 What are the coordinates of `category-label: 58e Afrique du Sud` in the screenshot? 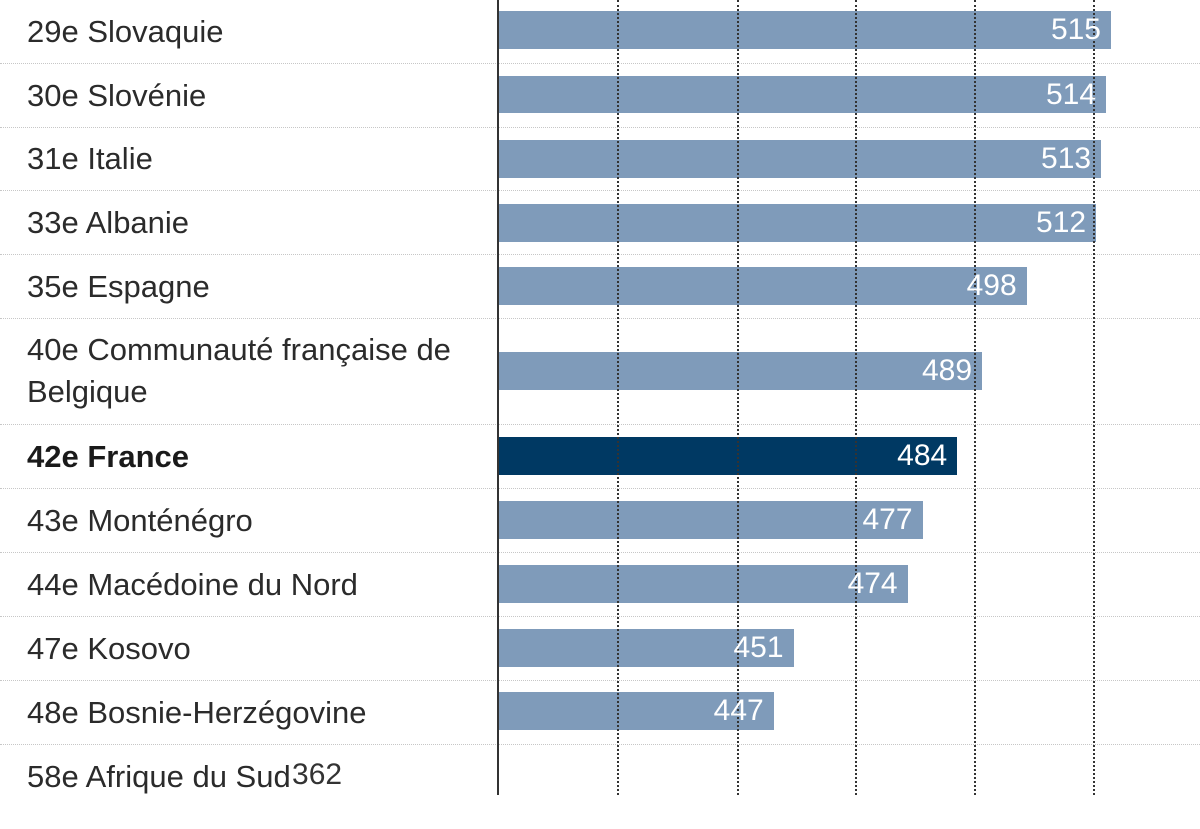 It's located at (159, 776).